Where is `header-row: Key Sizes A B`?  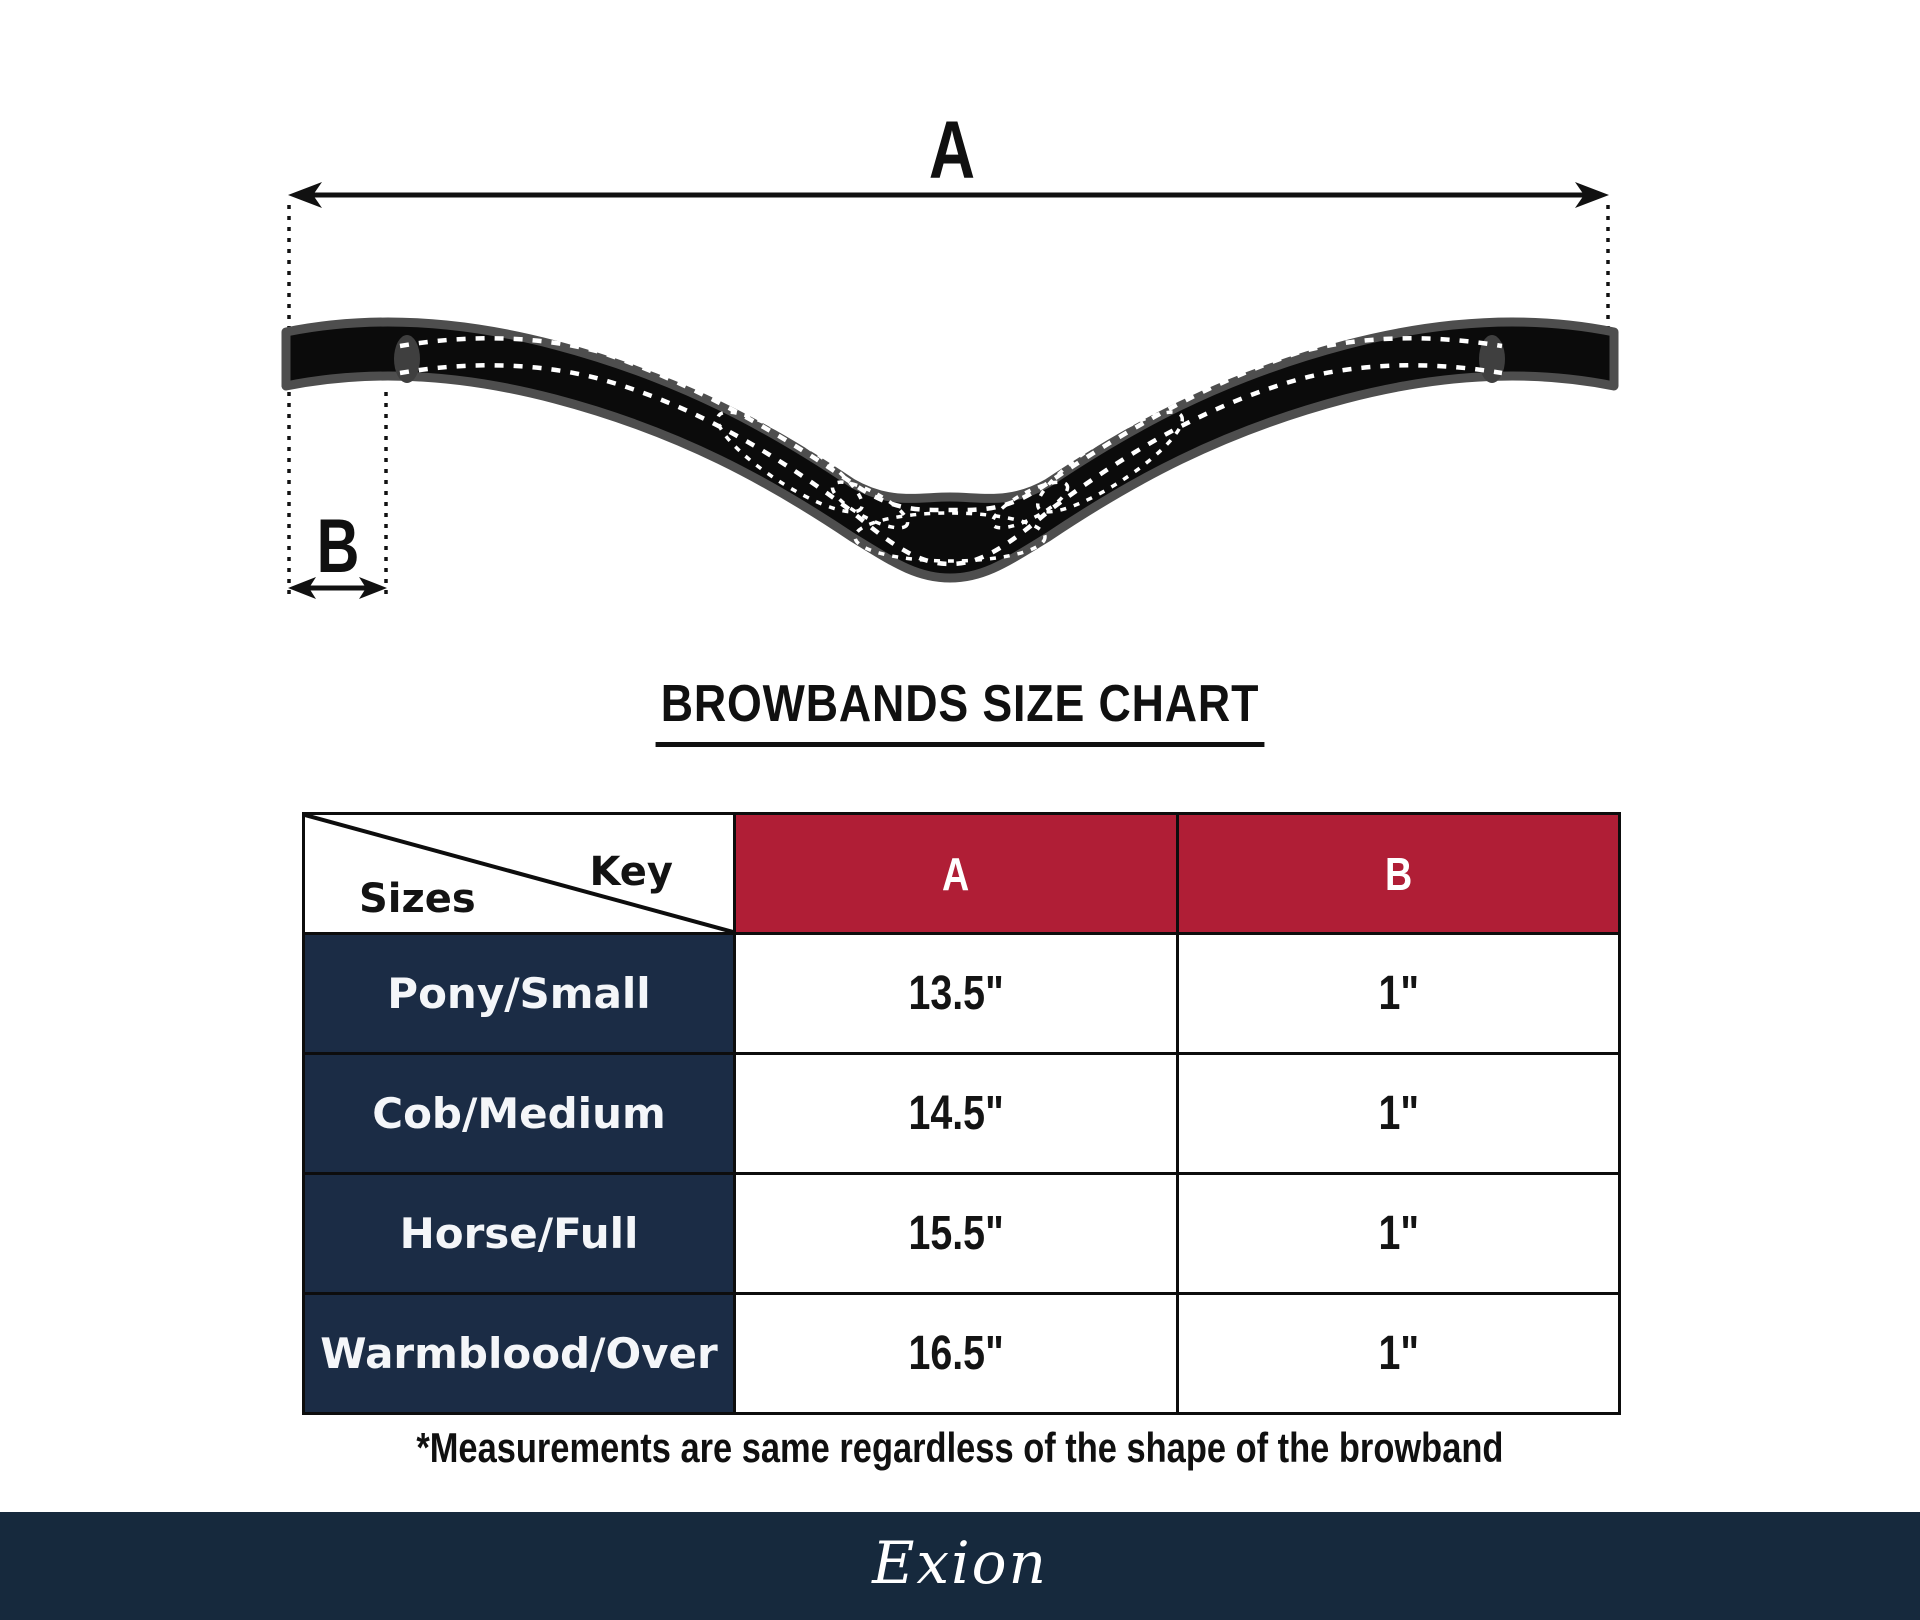 header-row: Key Sizes A B is located at coordinates (961, 873).